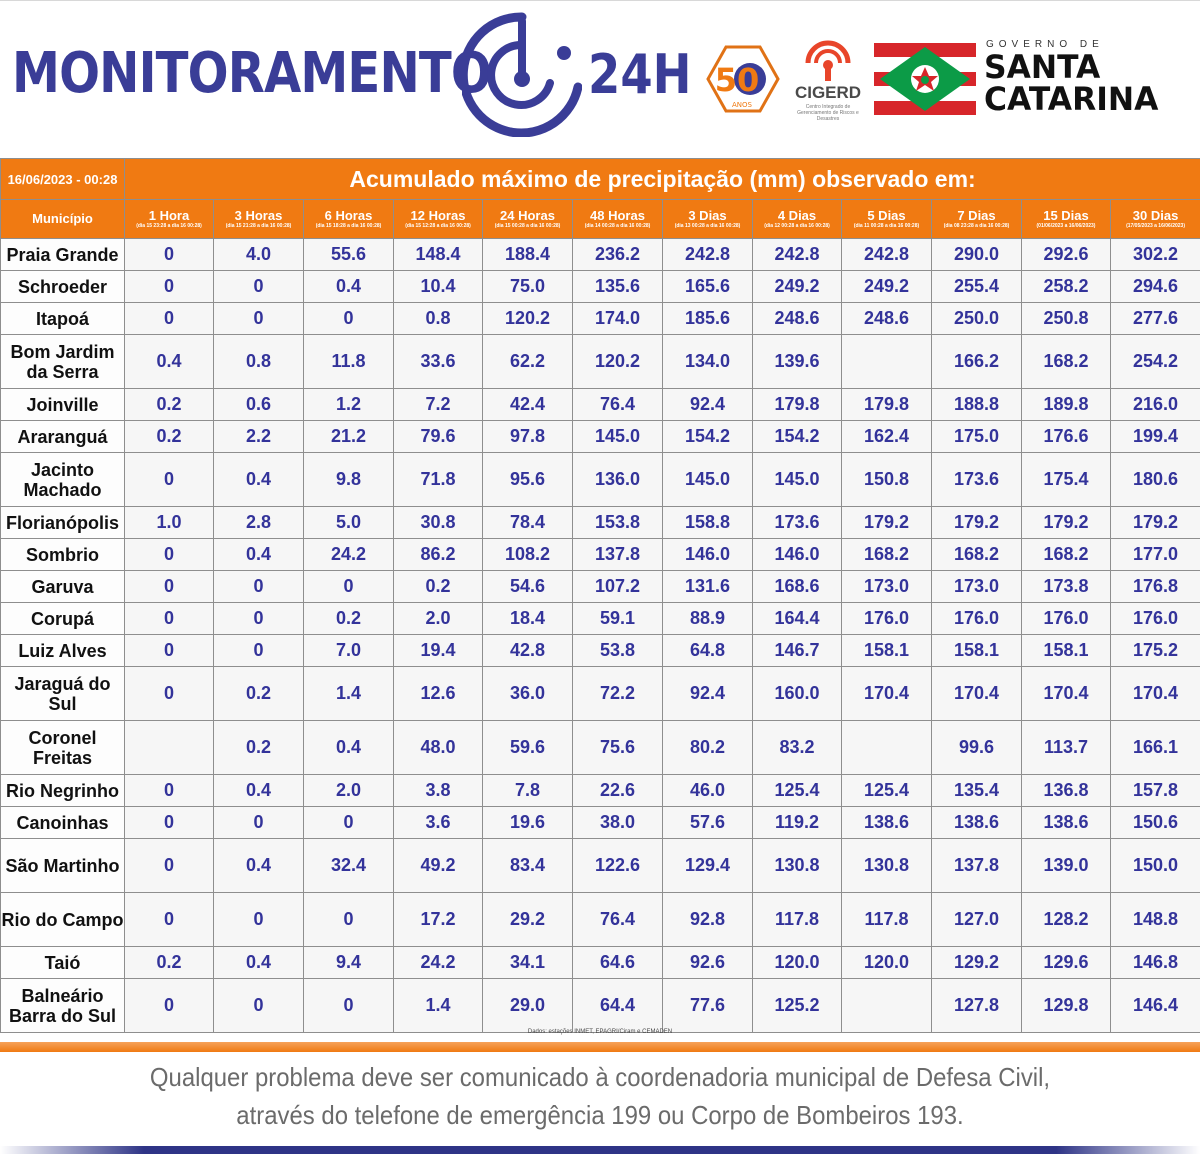  I want to click on precipitation-value: 80.2, so click(707, 747).